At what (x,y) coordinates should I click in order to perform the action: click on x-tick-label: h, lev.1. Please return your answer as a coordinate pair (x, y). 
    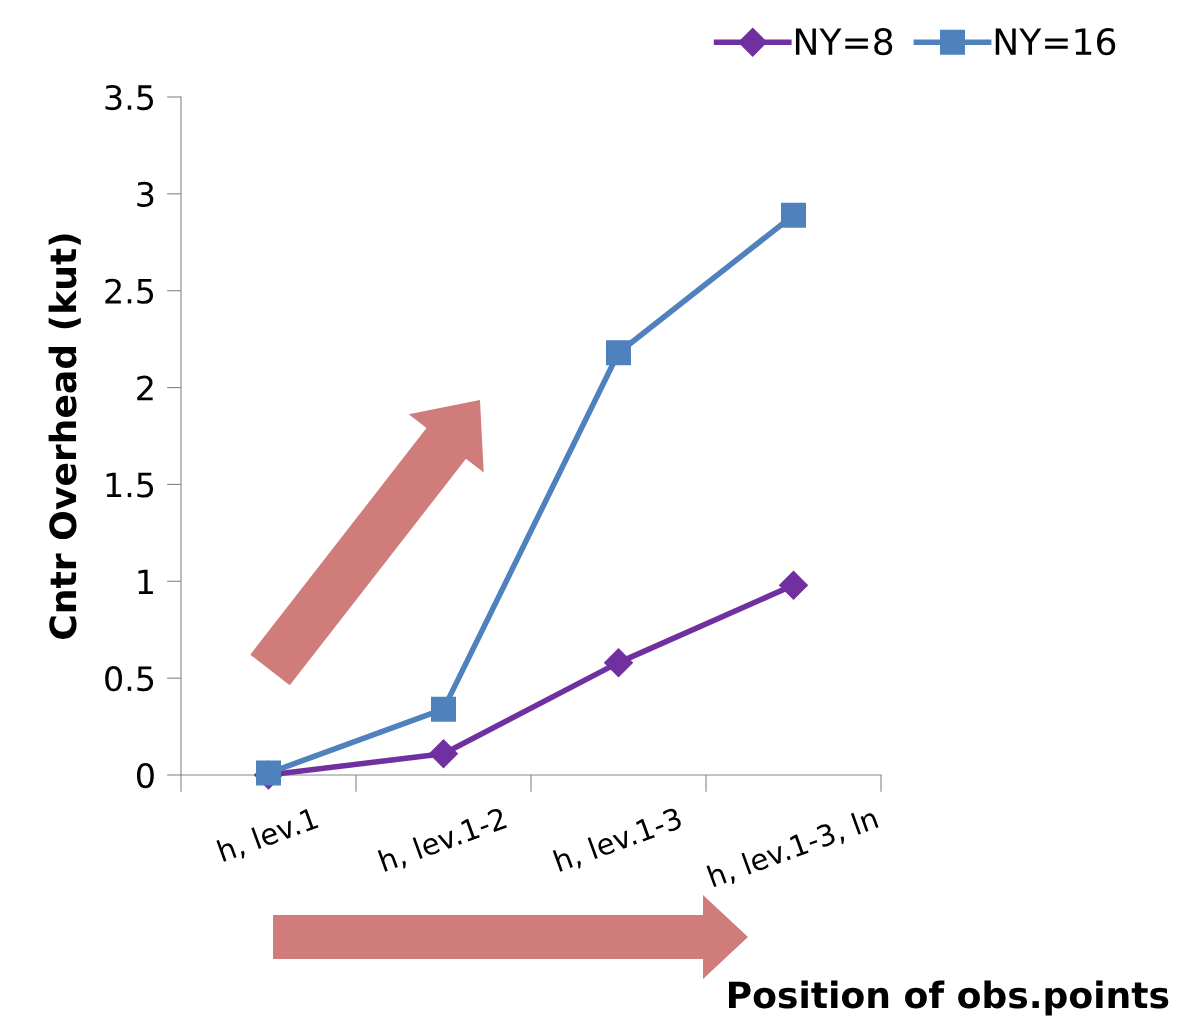
    Looking at the image, I should click on (268, 835).